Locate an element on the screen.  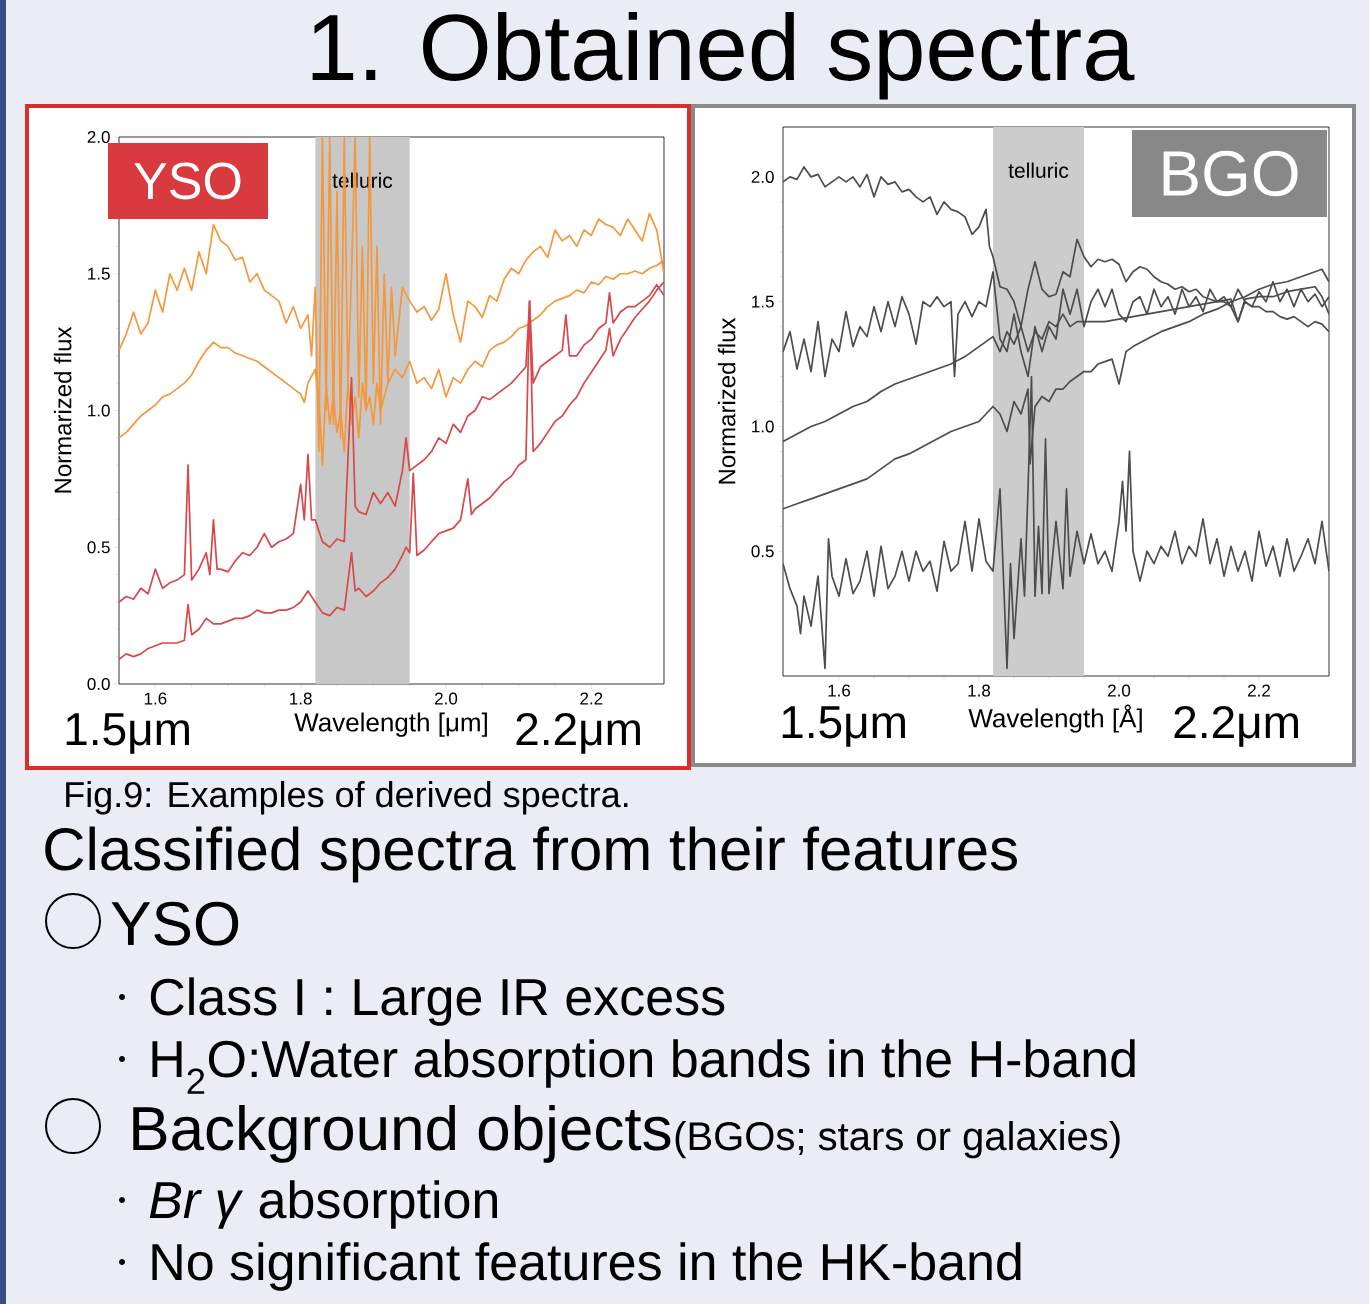
text: 1. Obtained spectra is located at coordinates (723, 55).